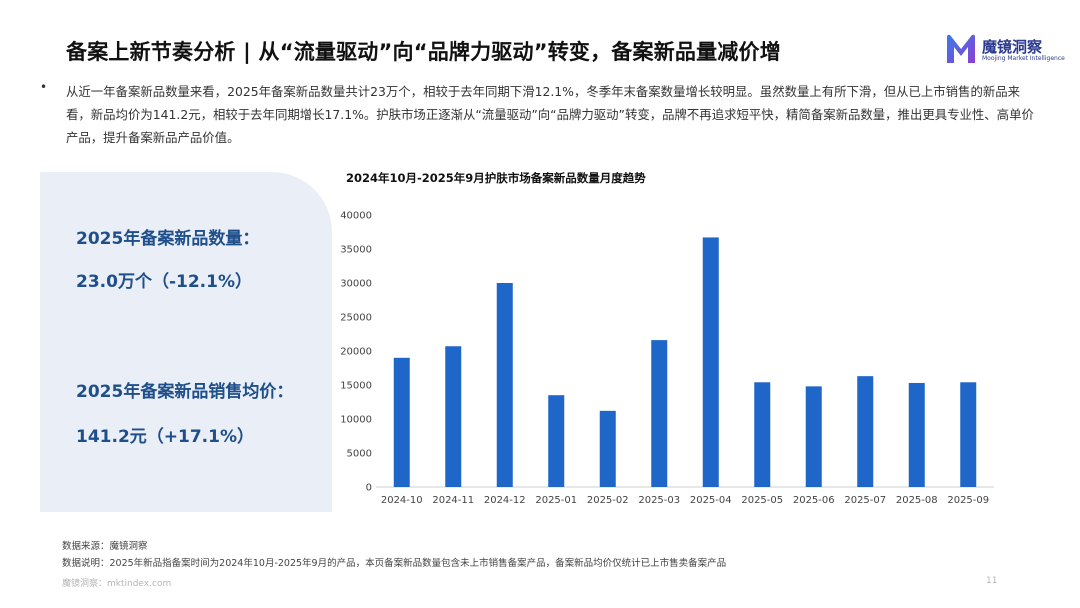 The height and width of the screenshot is (608, 1080). What do you see at coordinates (968, 500) in the screenshot?
I see `x-tick-label: 2025-09` at bounding box center [968, 500].